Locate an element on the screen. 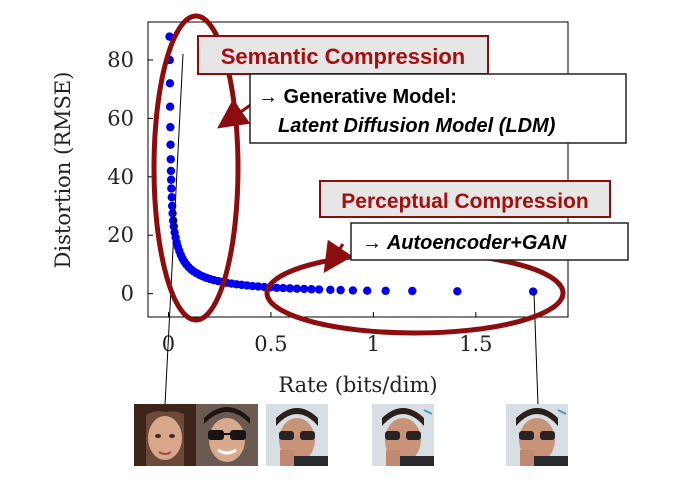  x-tick-label: 1 is located at coordinates (373, 344).